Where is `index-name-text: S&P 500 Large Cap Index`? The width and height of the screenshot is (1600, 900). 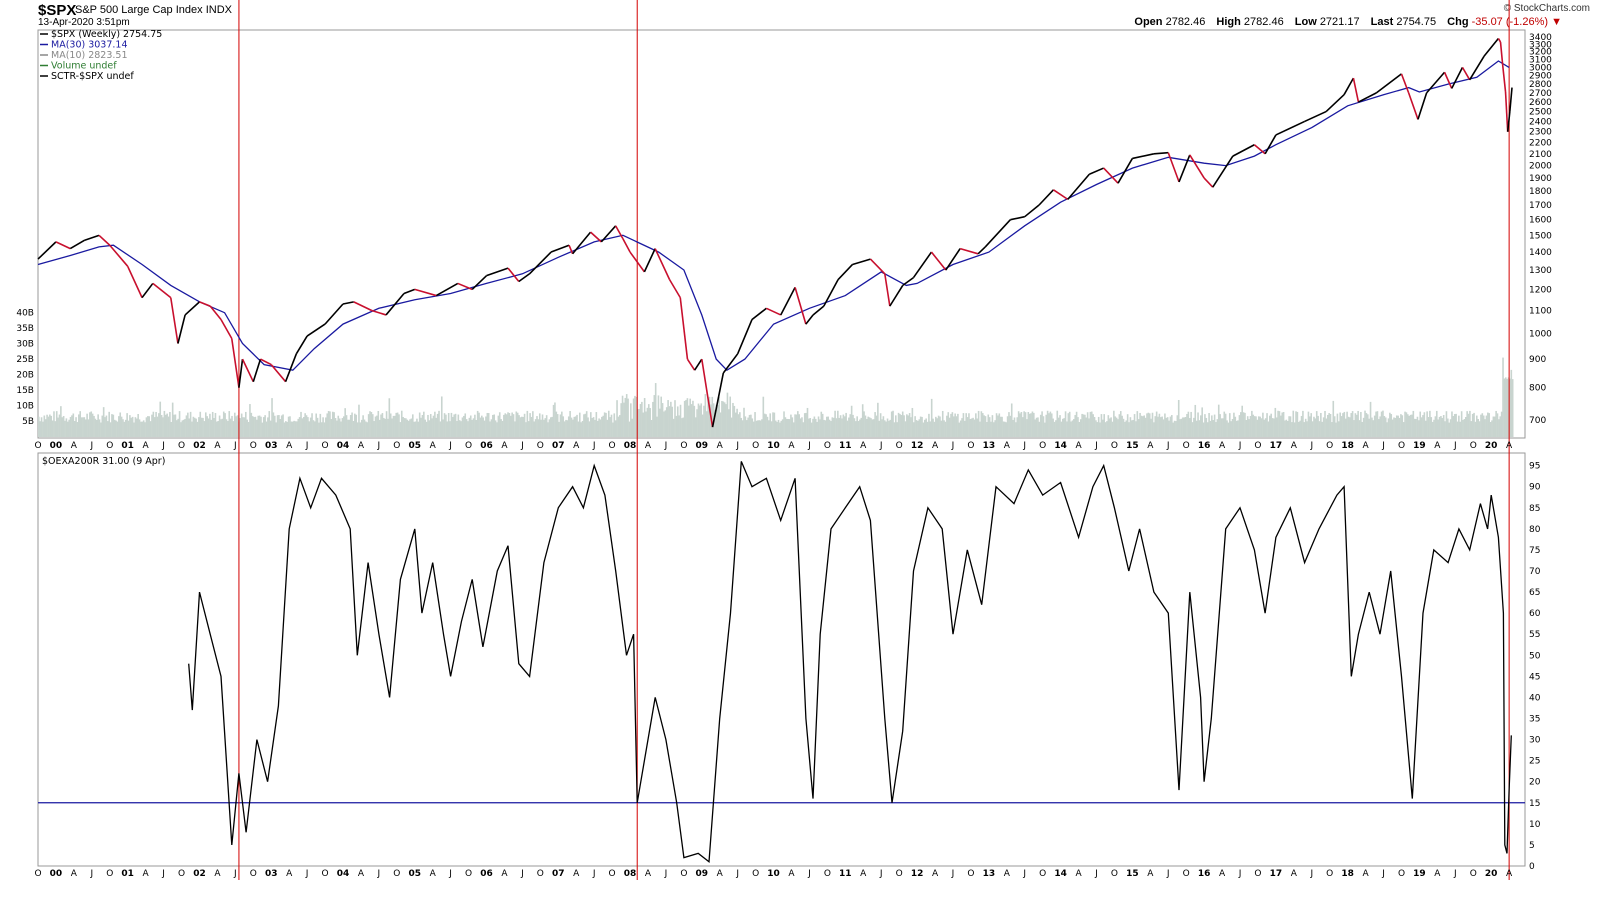
index-name-text: S&P 500 Large Cap Index is located at coordinates (139, 10).